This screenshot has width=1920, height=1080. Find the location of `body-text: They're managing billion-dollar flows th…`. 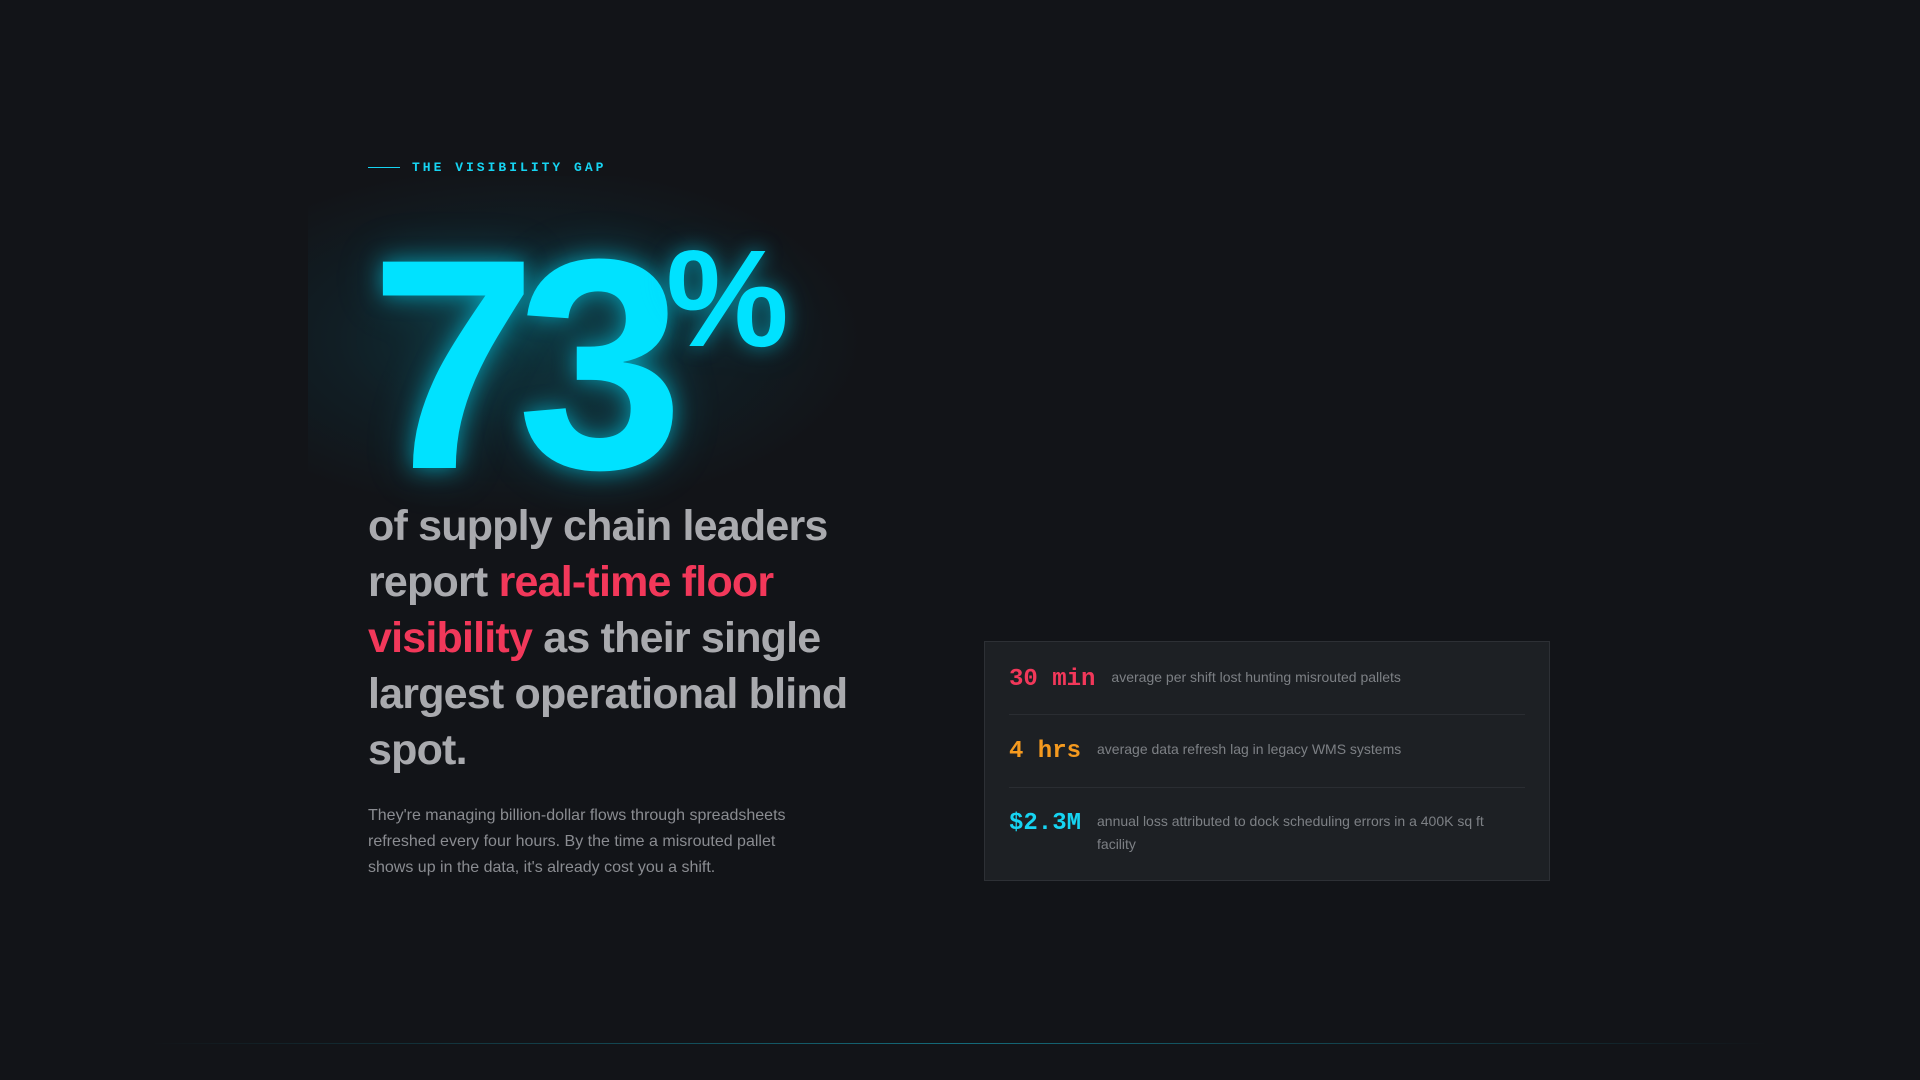

body-text: They're managing billion-dollar flows th… is located at coordinates (577, 841).